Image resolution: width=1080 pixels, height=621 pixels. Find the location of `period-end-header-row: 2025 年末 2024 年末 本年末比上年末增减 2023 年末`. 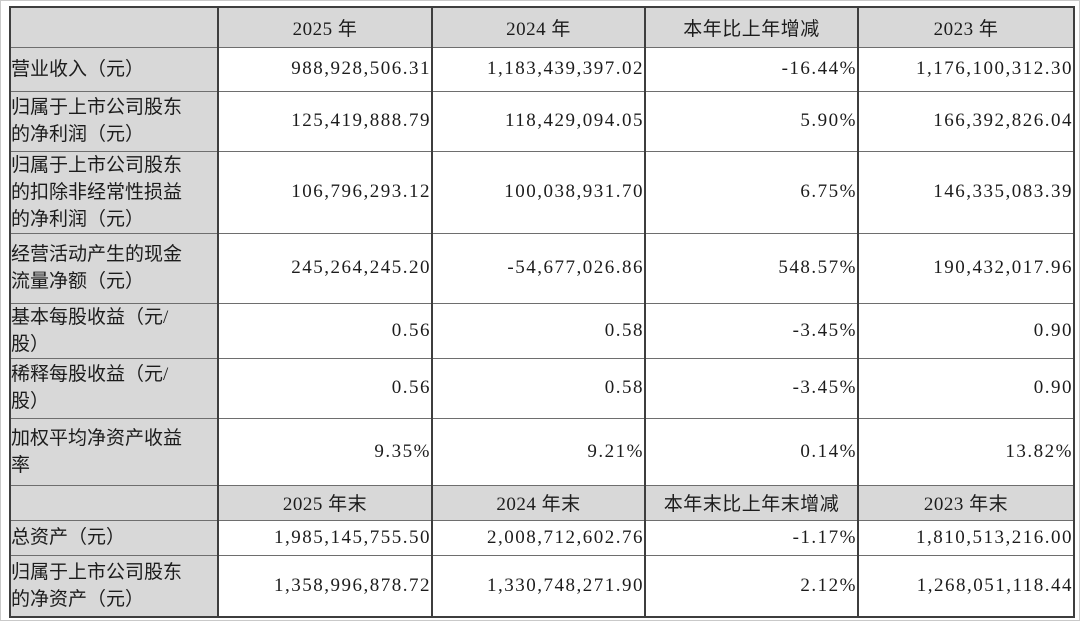

period-end-header-row: 2025 年末 2024 年末 本年末比上年末增减 2023 年末 is located at coordinates (542, 502).